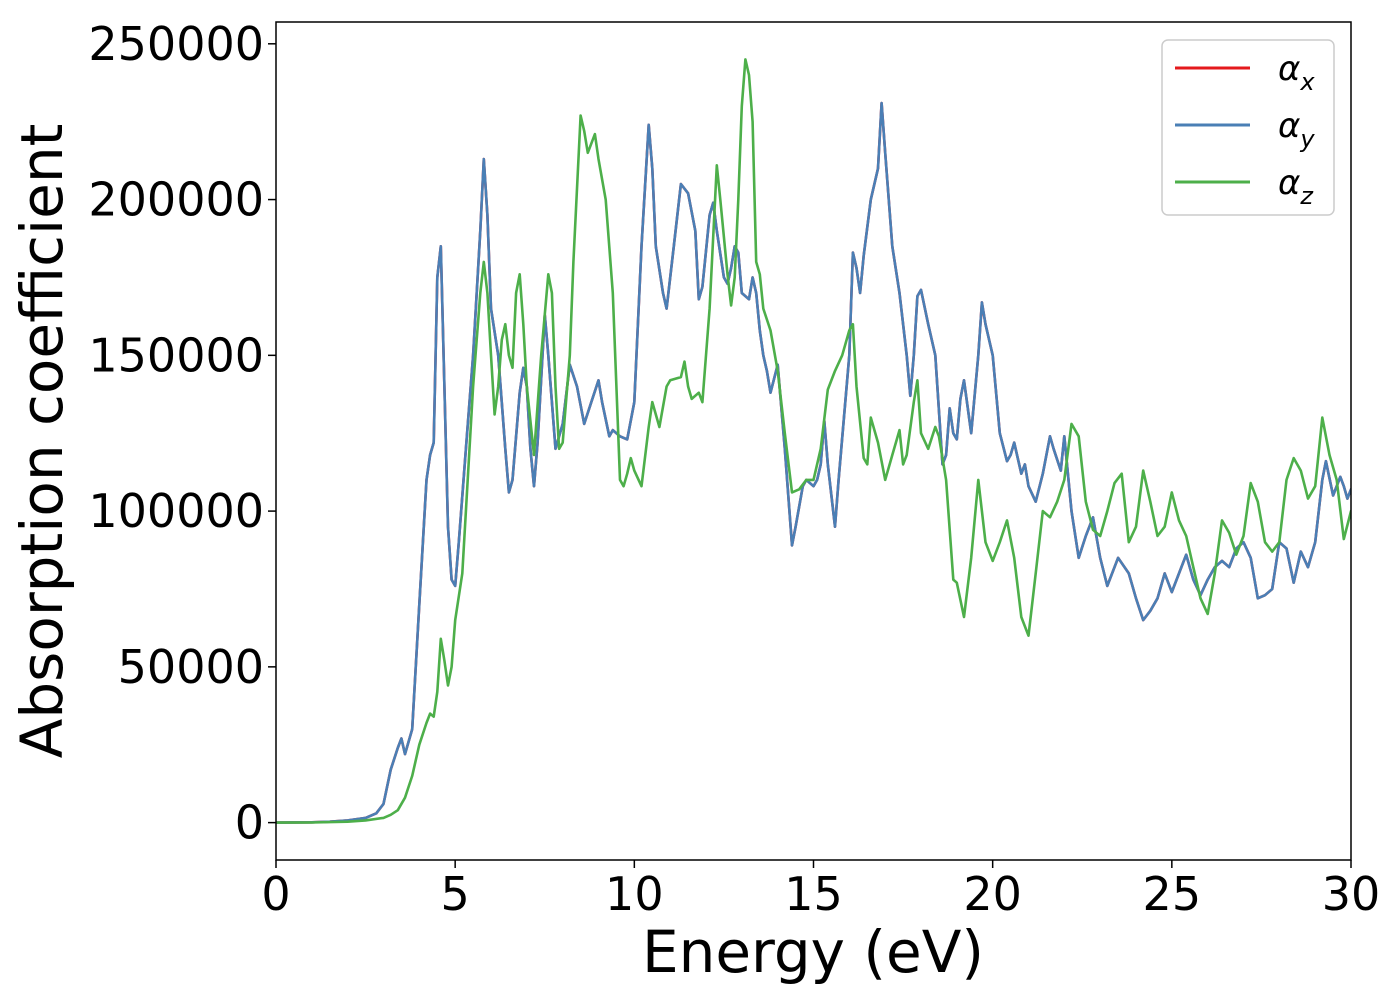 The height and width of the screenshot is (1005, 1400). I want to click on y-axis-title: Absorption coefficient, so click(42, 441).